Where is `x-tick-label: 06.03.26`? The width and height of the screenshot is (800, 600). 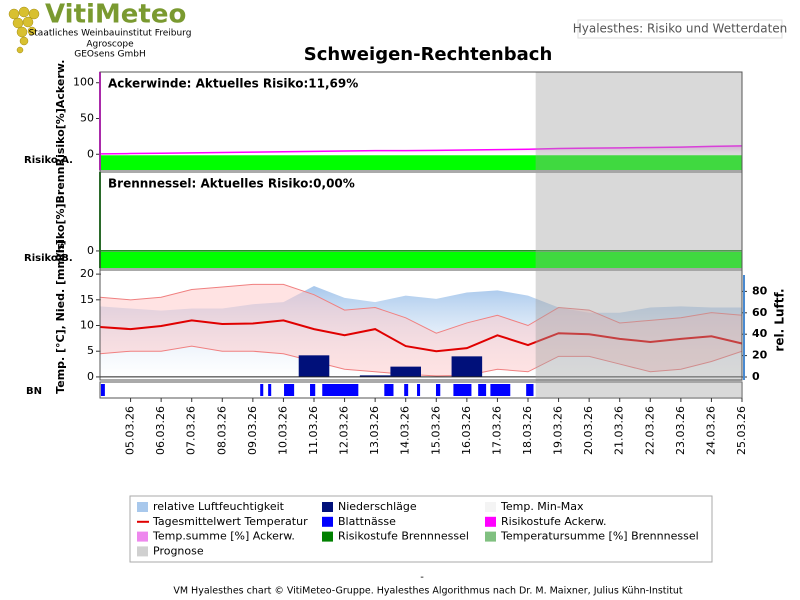 x-tick-label: 06.03.26 is located at coordinates (160, 430).